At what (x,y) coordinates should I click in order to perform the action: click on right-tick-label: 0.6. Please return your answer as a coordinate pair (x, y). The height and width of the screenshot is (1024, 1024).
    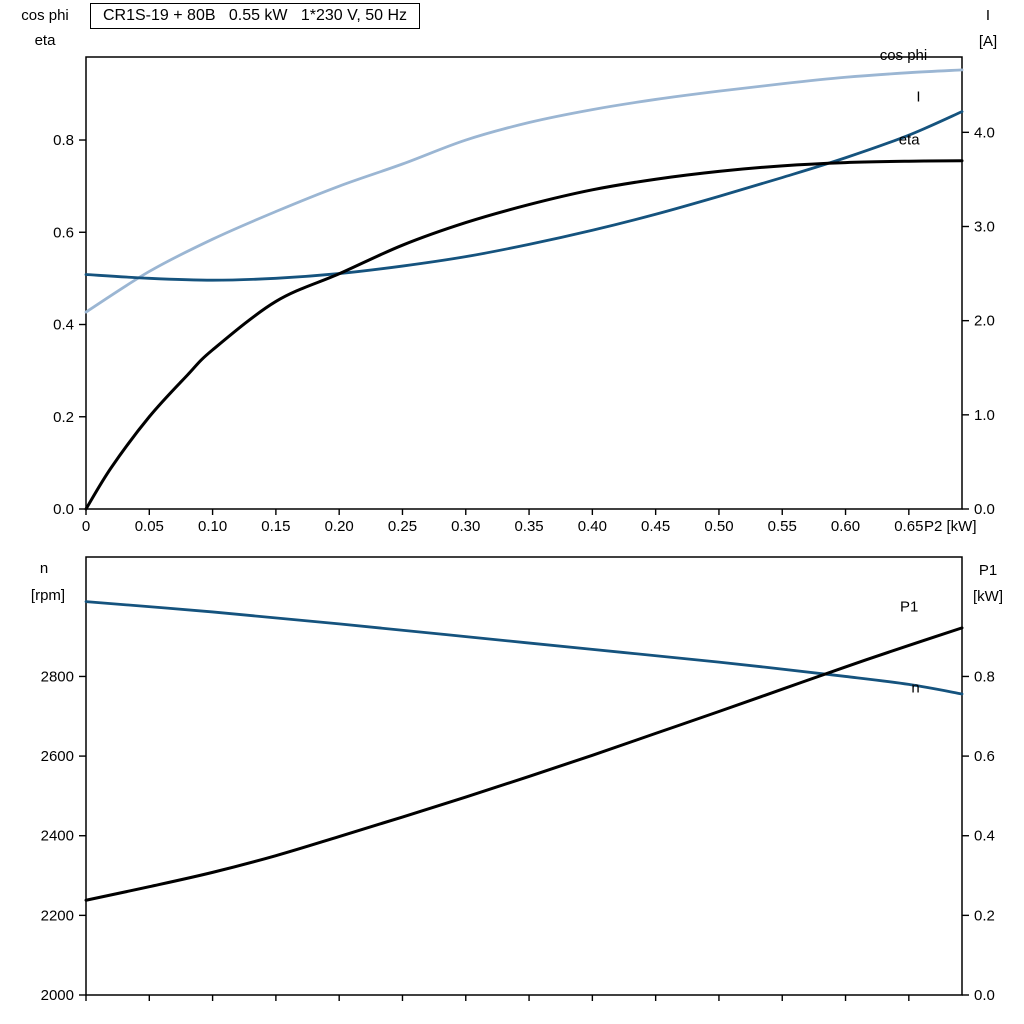
    Looking at the image, I should click on (984, 756).